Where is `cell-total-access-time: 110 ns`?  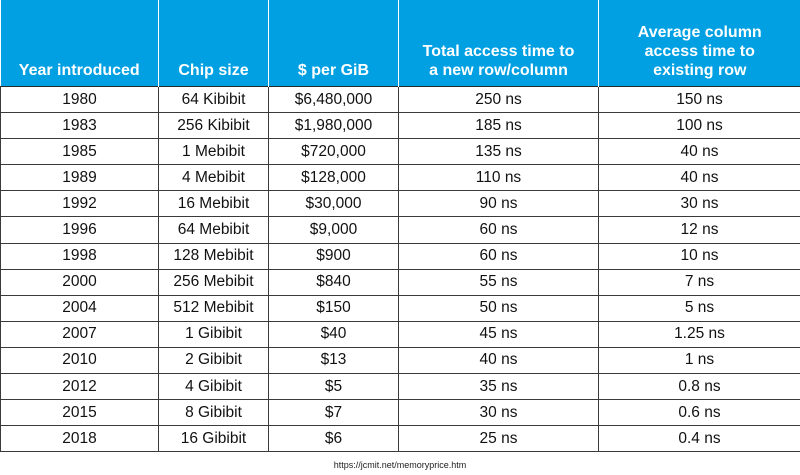 cell-total-access-time: 110 ns is located at coordinates (498, 178).